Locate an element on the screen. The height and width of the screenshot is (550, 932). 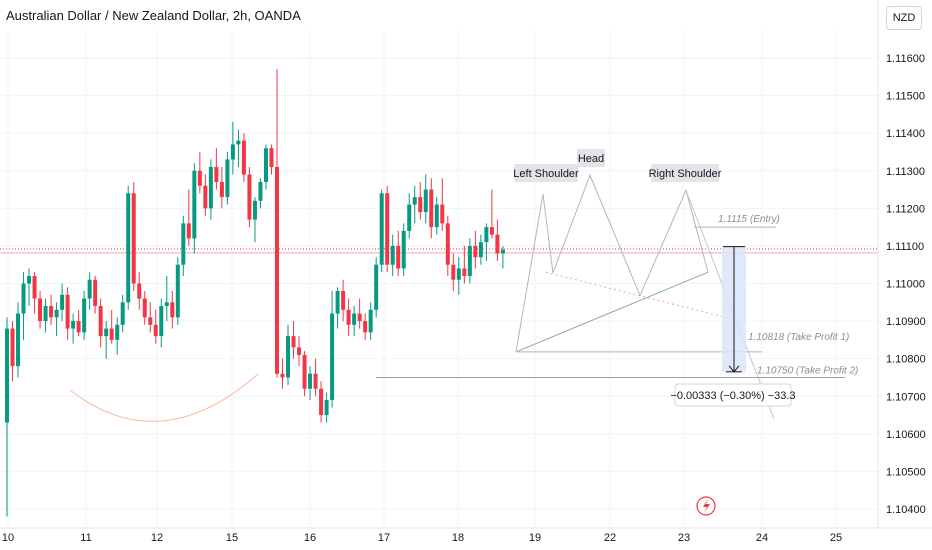
time-tick-label: 25 is located at coordinates (836, 538).